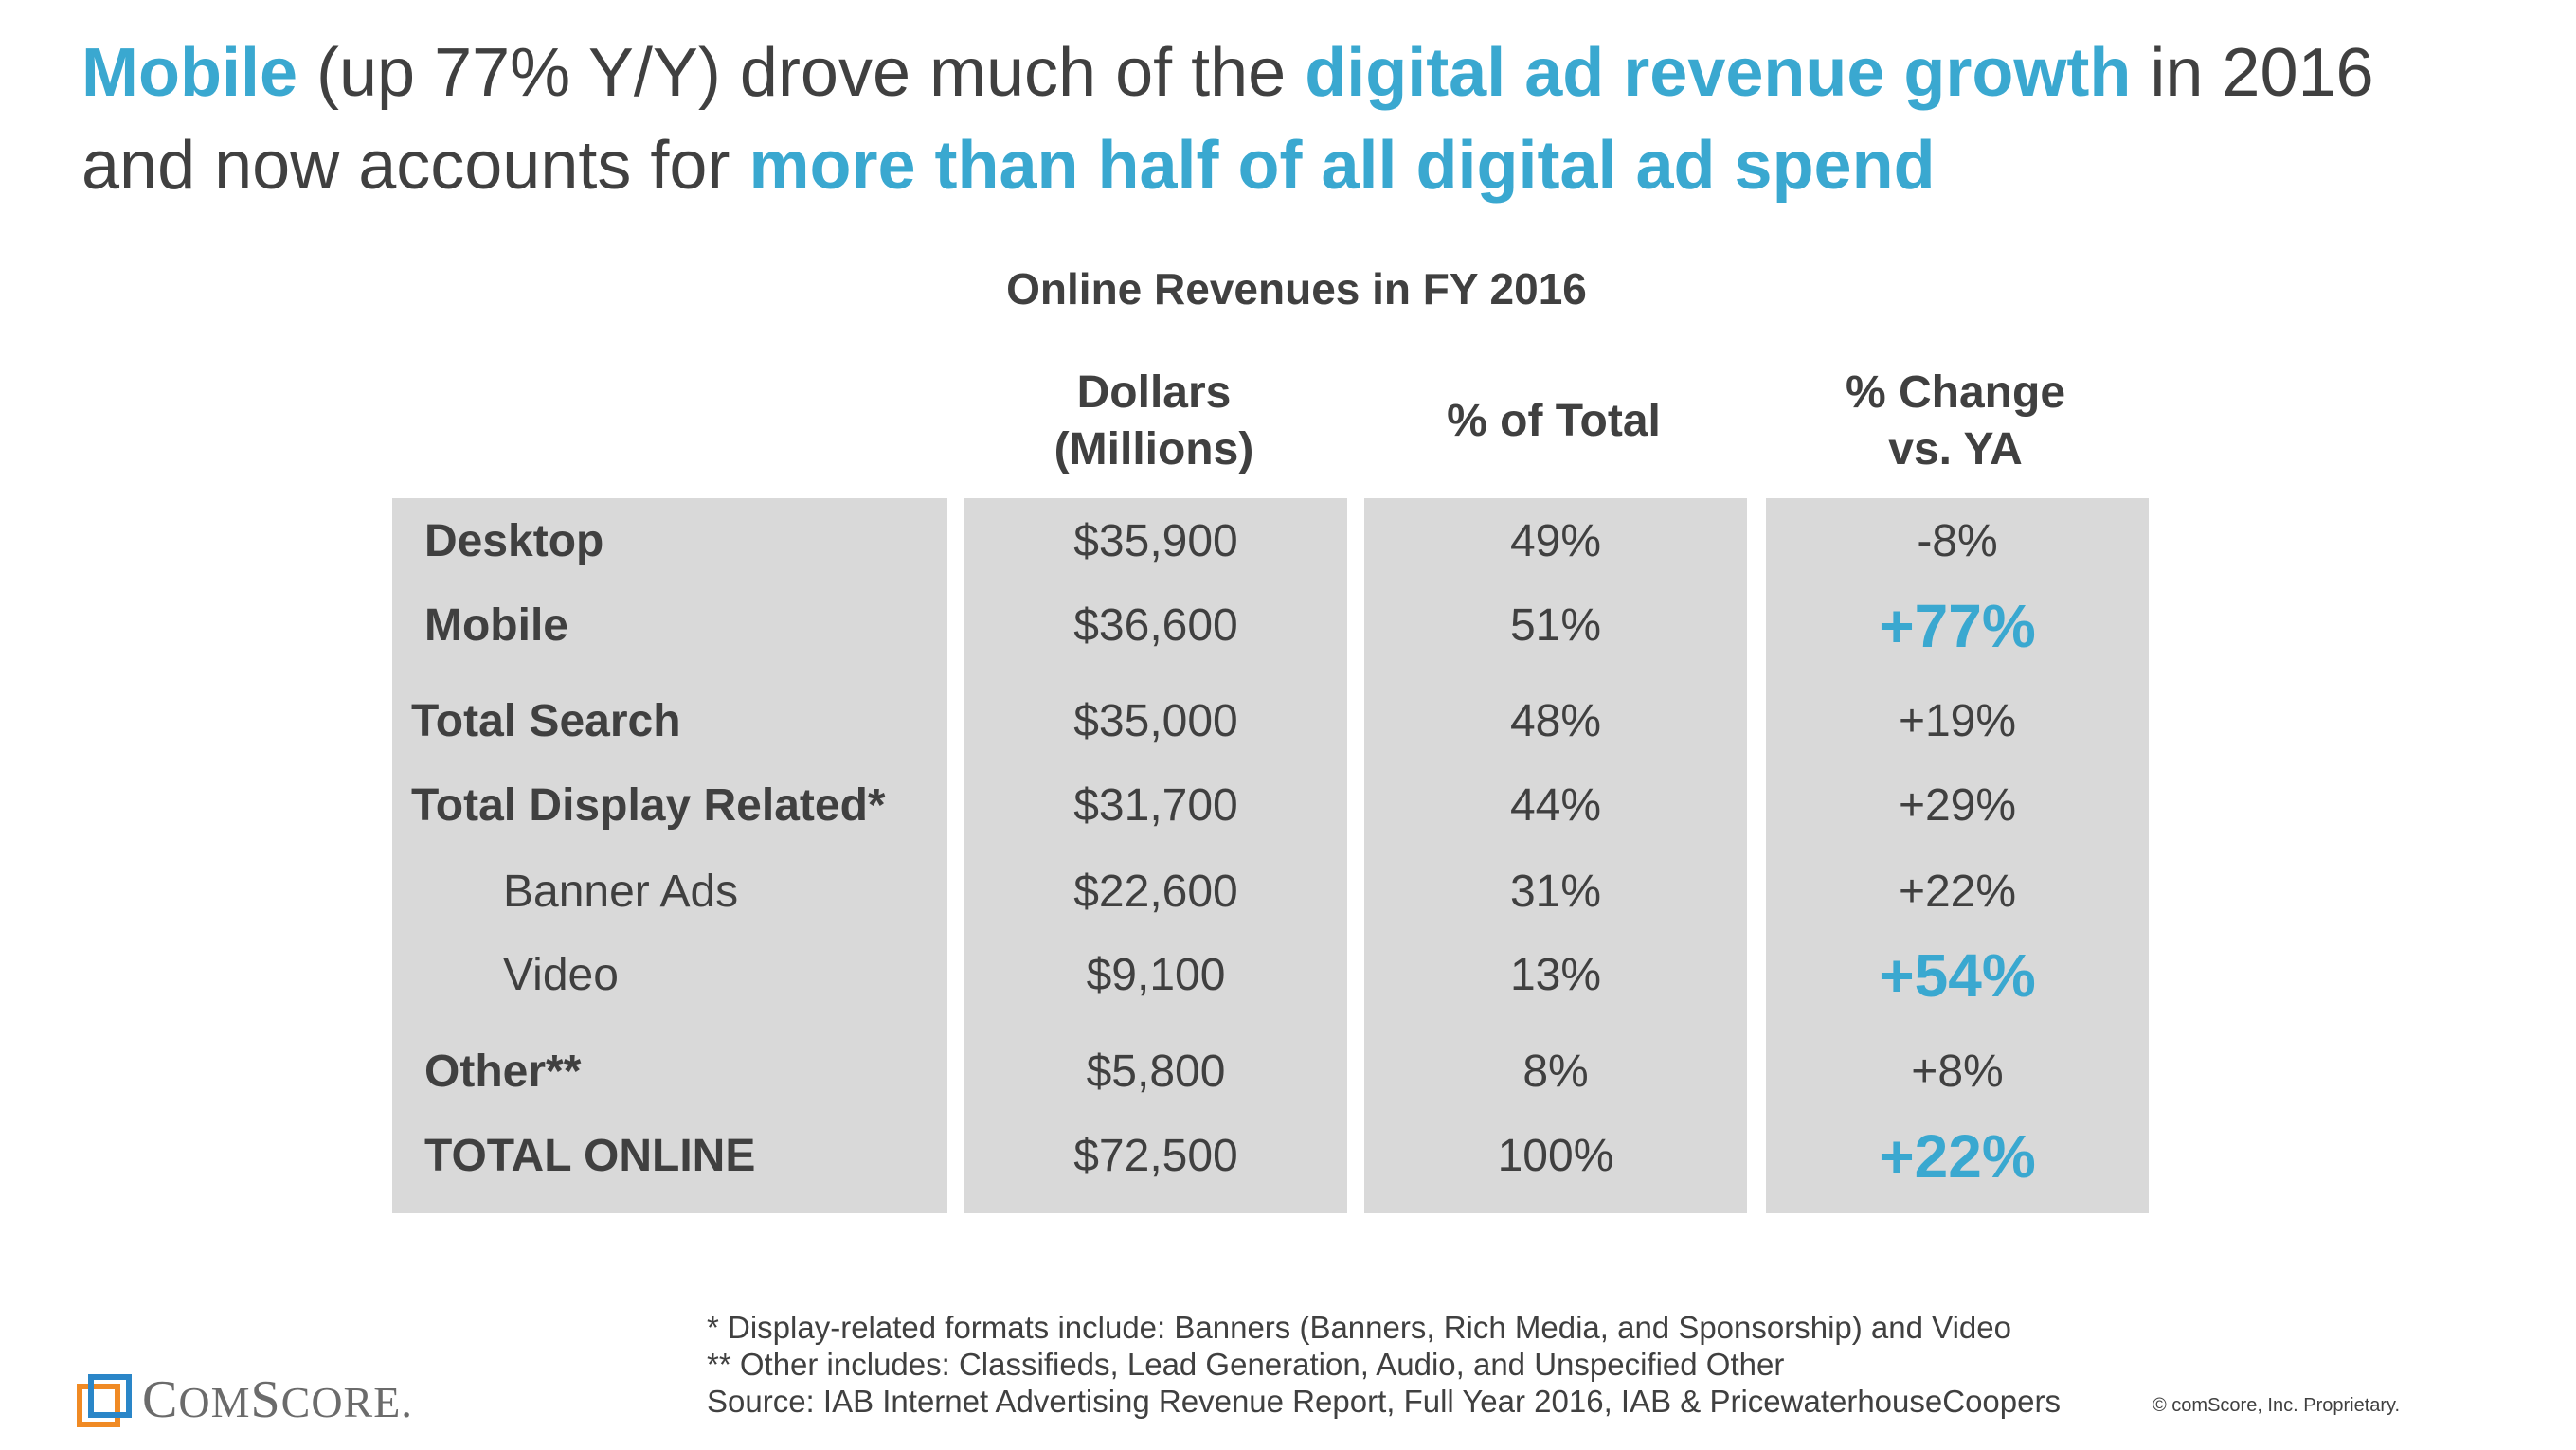 Image resolution: width=2576 pixels, height=1450 pixels. Describe the element at coordinates (1957, 975) in the screenshot. I see `row-change: +54%` at that location.